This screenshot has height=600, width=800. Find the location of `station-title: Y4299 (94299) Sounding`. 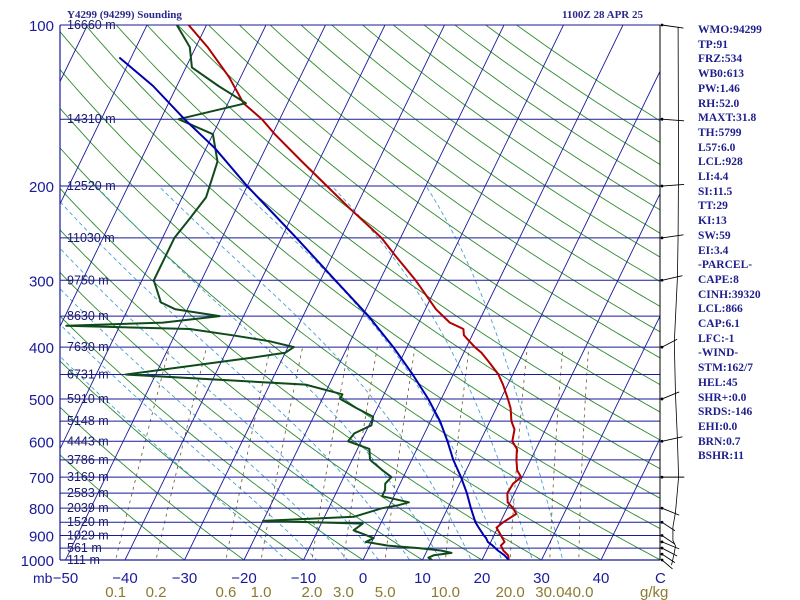

station-title: Y4299 (94299) Sounding is located at coordinates (124, 15).